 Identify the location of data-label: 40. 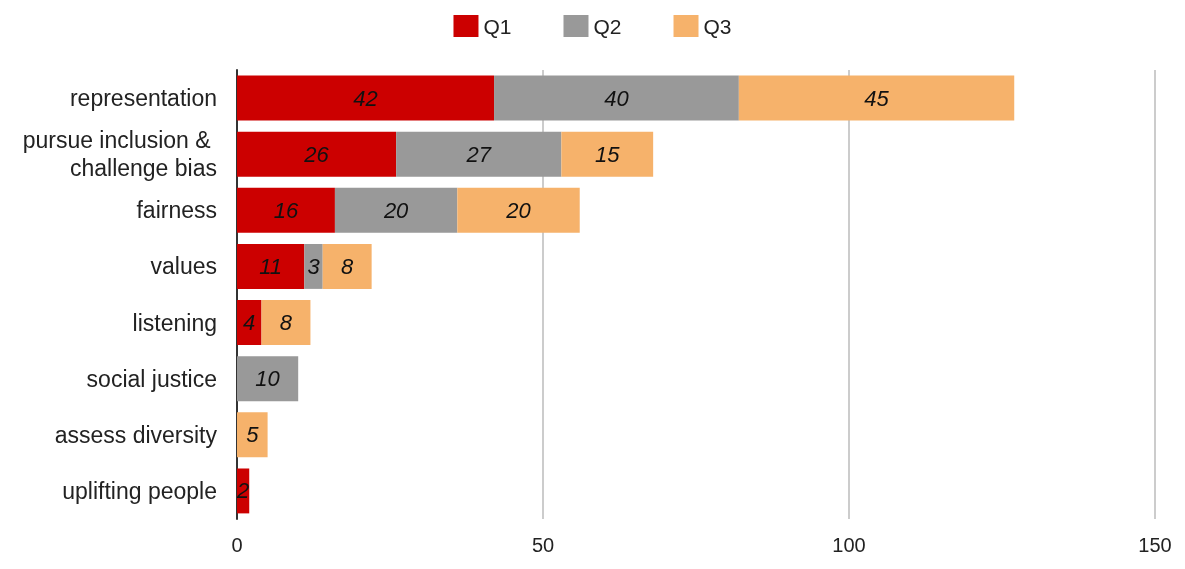
(617, 98).